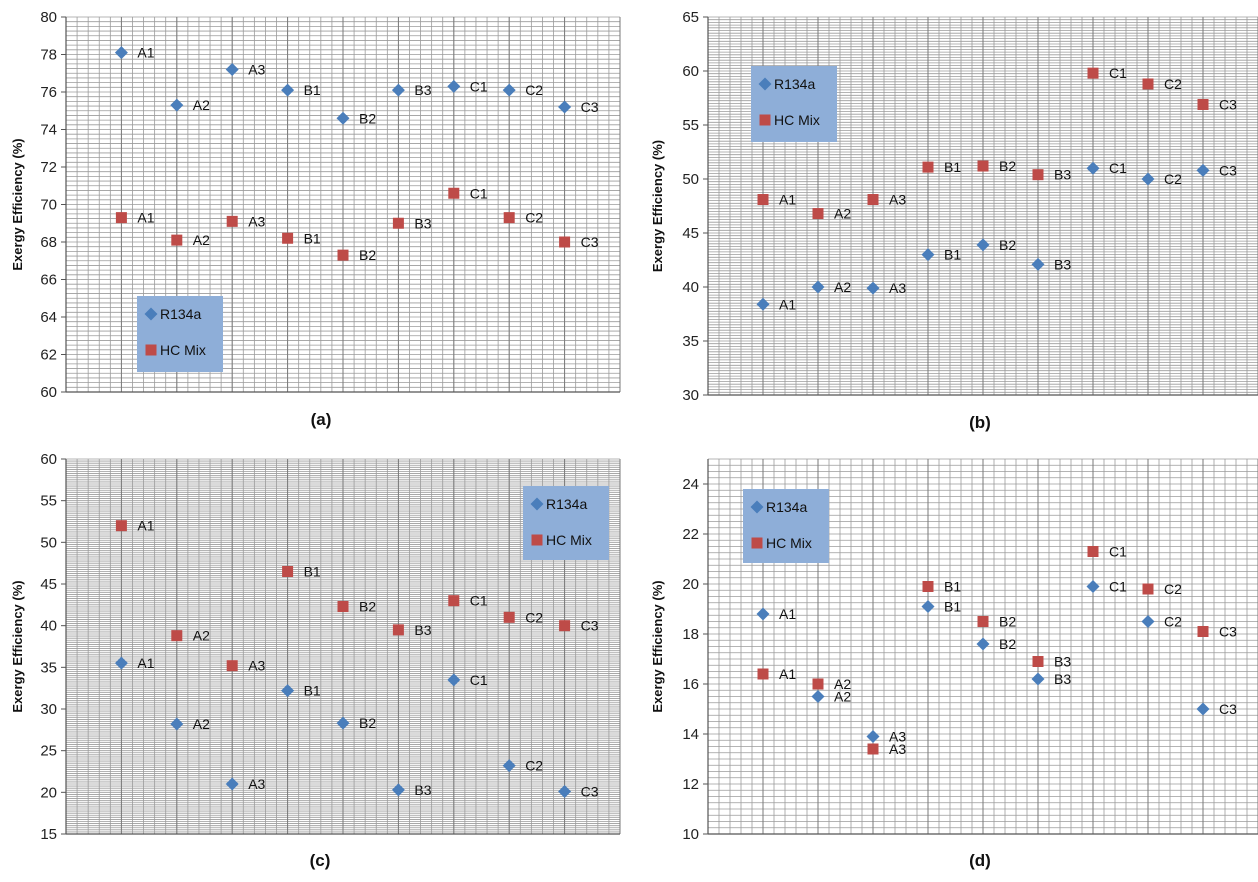 The width and height of the screenshot is (1258, 882). I want to click on data-point-b3, so click(398, 630).